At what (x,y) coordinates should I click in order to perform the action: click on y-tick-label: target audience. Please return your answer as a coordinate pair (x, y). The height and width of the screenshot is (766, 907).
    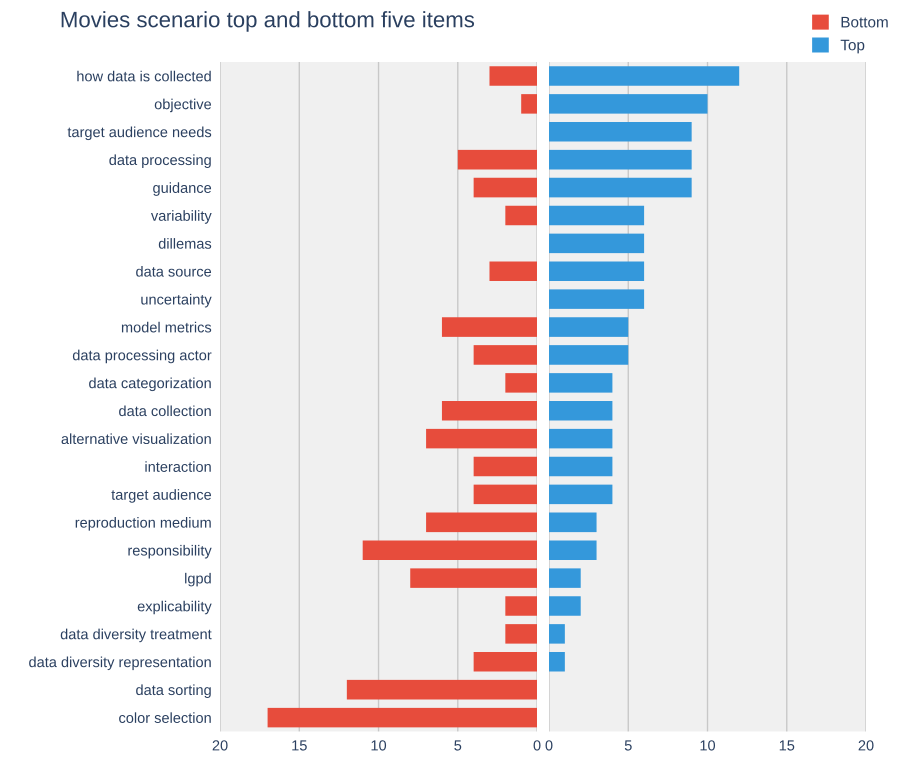
    Looking at the image, I should click on (161, 496).